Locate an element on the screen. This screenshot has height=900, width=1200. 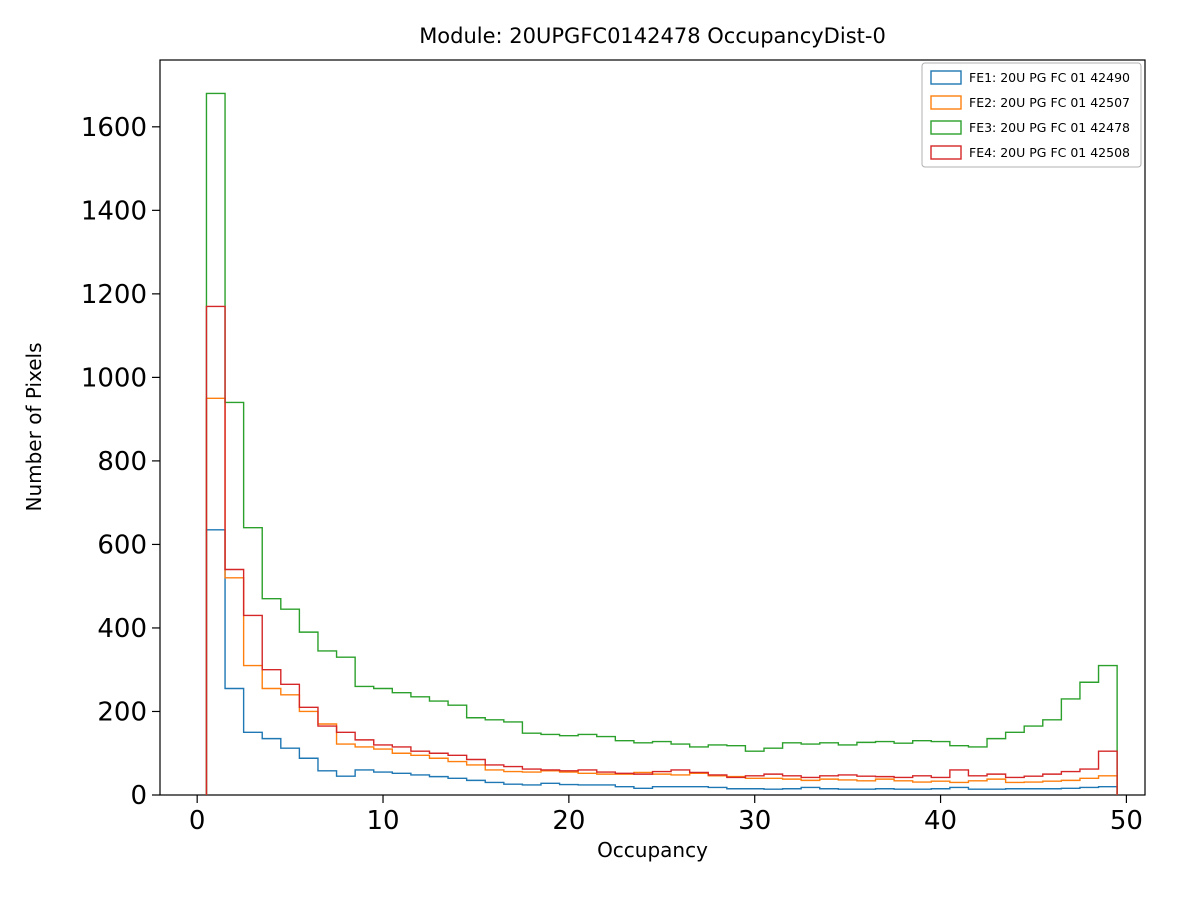
x-tick-label: 20 is located at coordinates (568, 821).